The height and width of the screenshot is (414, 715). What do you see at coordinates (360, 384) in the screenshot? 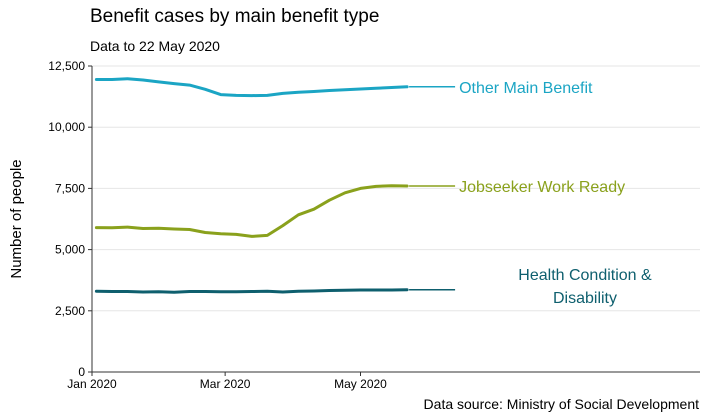
I see `x-tick-label: May 2020` at bounding box center [360, 384].